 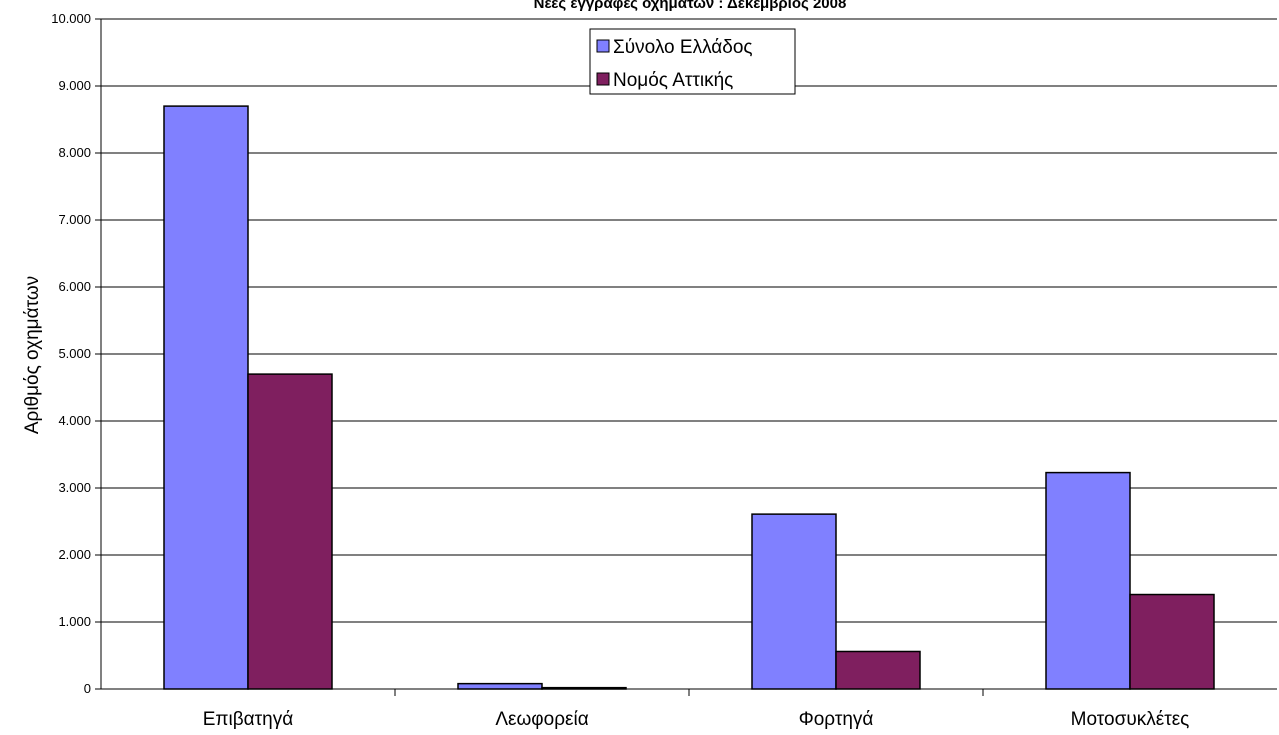 What do you see at coordinates (74, 487) in the screenshot?
I see `y-tick-label: 3.000` at bounding box center [74, 487].